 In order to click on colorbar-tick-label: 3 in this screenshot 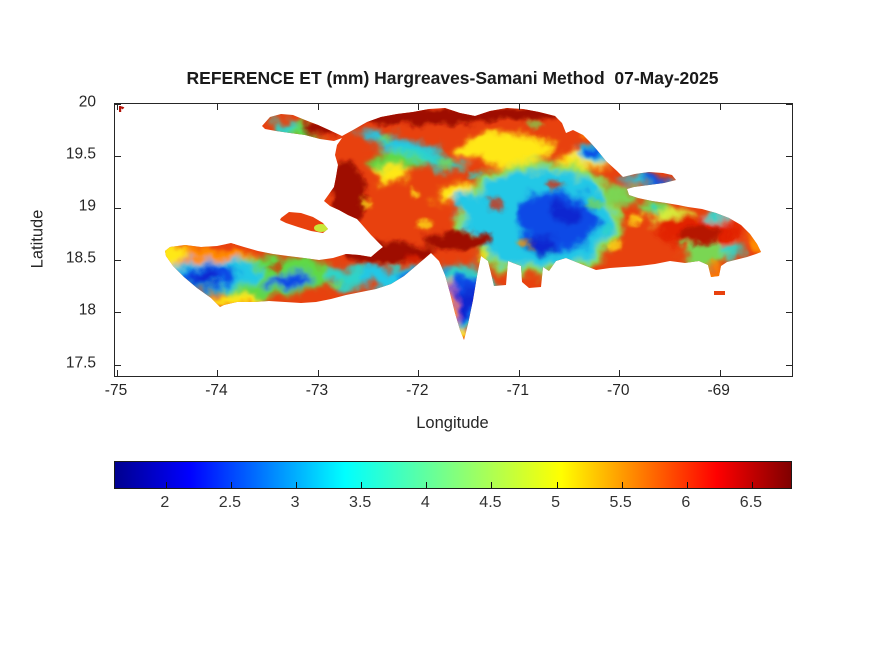, I will do `click(295, 502)`.